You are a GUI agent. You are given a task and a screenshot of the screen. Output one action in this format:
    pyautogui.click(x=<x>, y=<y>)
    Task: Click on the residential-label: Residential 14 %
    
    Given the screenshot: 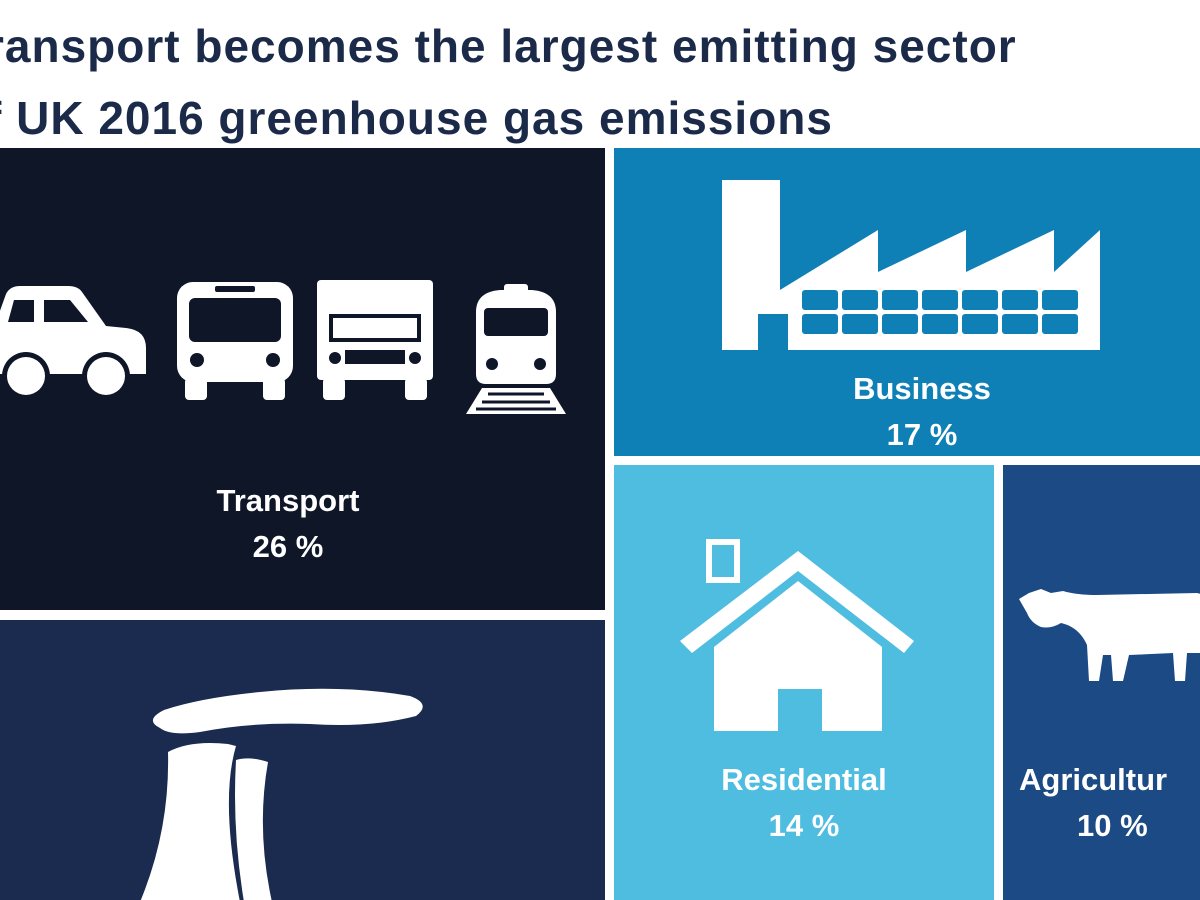 What is the action you would take?
    pyautogui.click(x=804, y=803)
    